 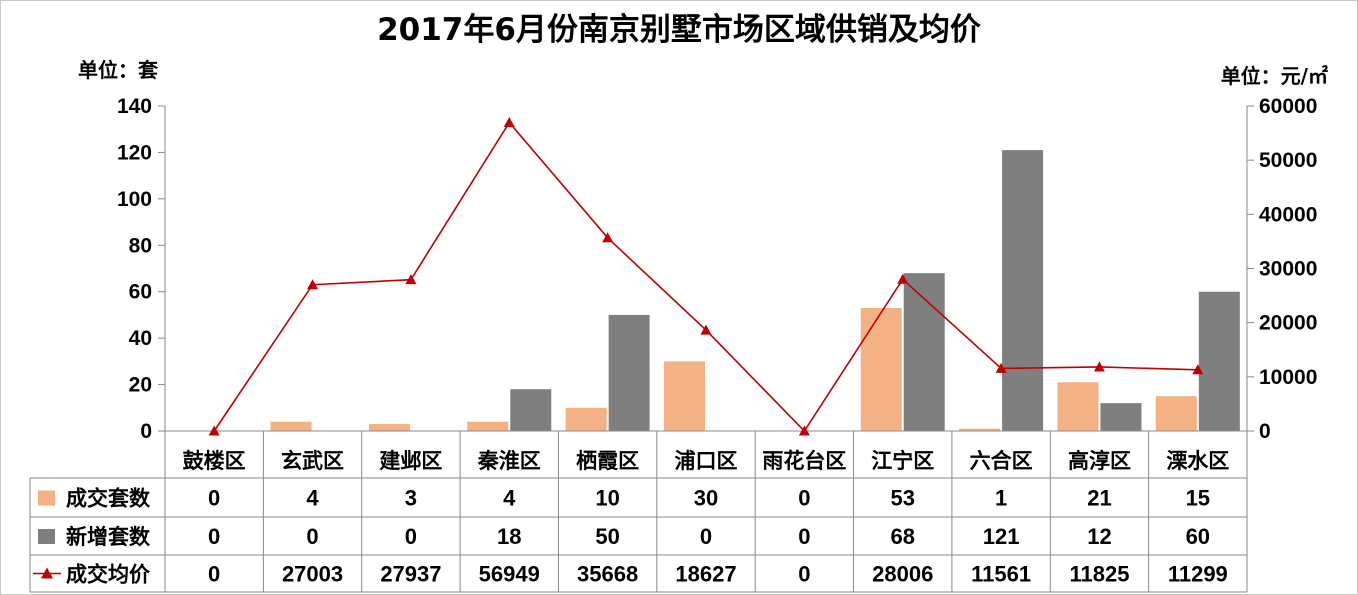 What do you see at coordinates (410, 574) in the screenshot?
I see `table-cell-value: 27937` at bounding box center [410, 574].